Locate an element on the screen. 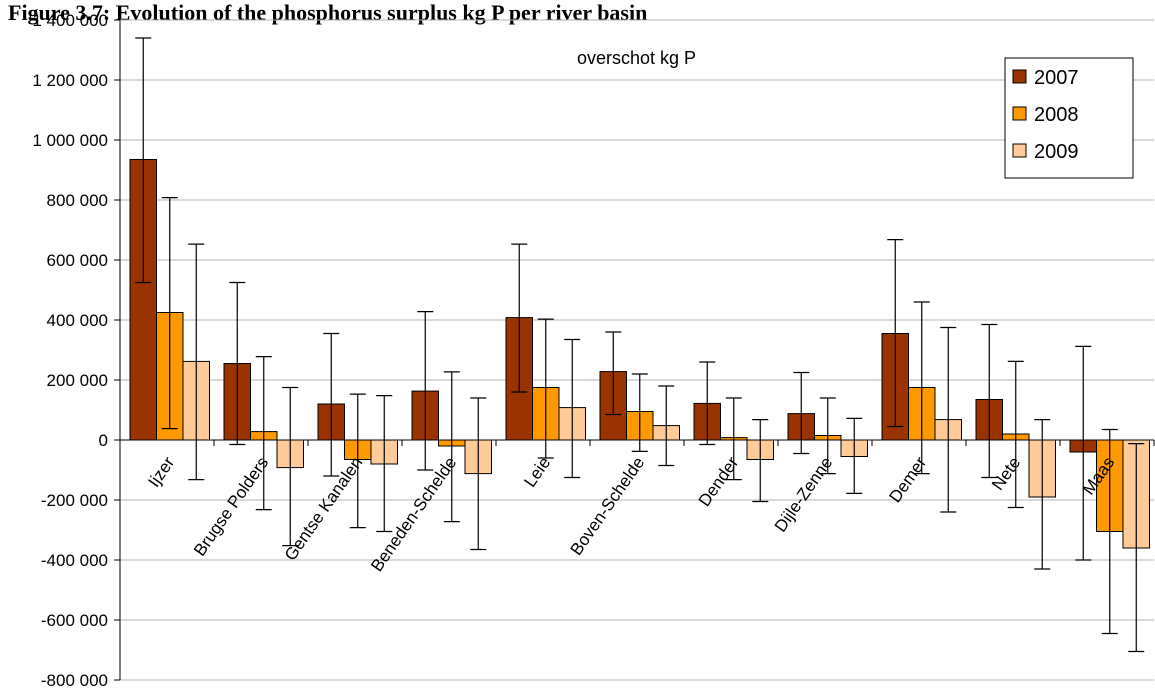 This screenshot has height=688, width=1155. legend: 2007 2008 2009 is located at coordinates (1069, 118).